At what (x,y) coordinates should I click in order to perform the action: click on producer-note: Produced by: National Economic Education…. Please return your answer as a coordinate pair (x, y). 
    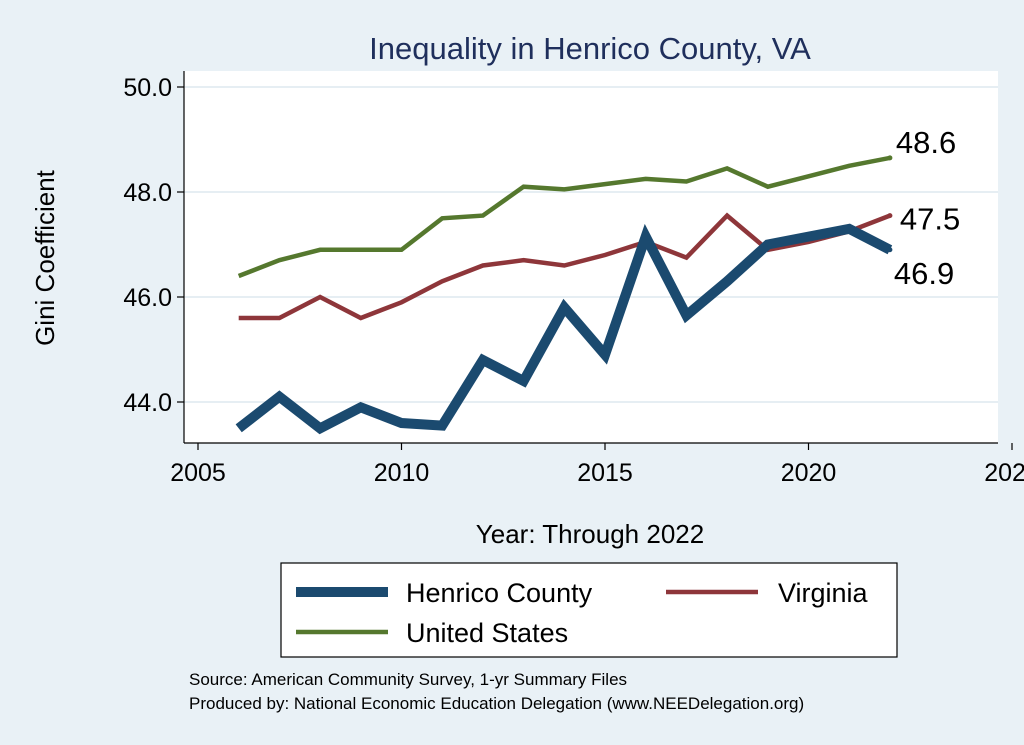
    Looking at the image, I should click on (496, 703).